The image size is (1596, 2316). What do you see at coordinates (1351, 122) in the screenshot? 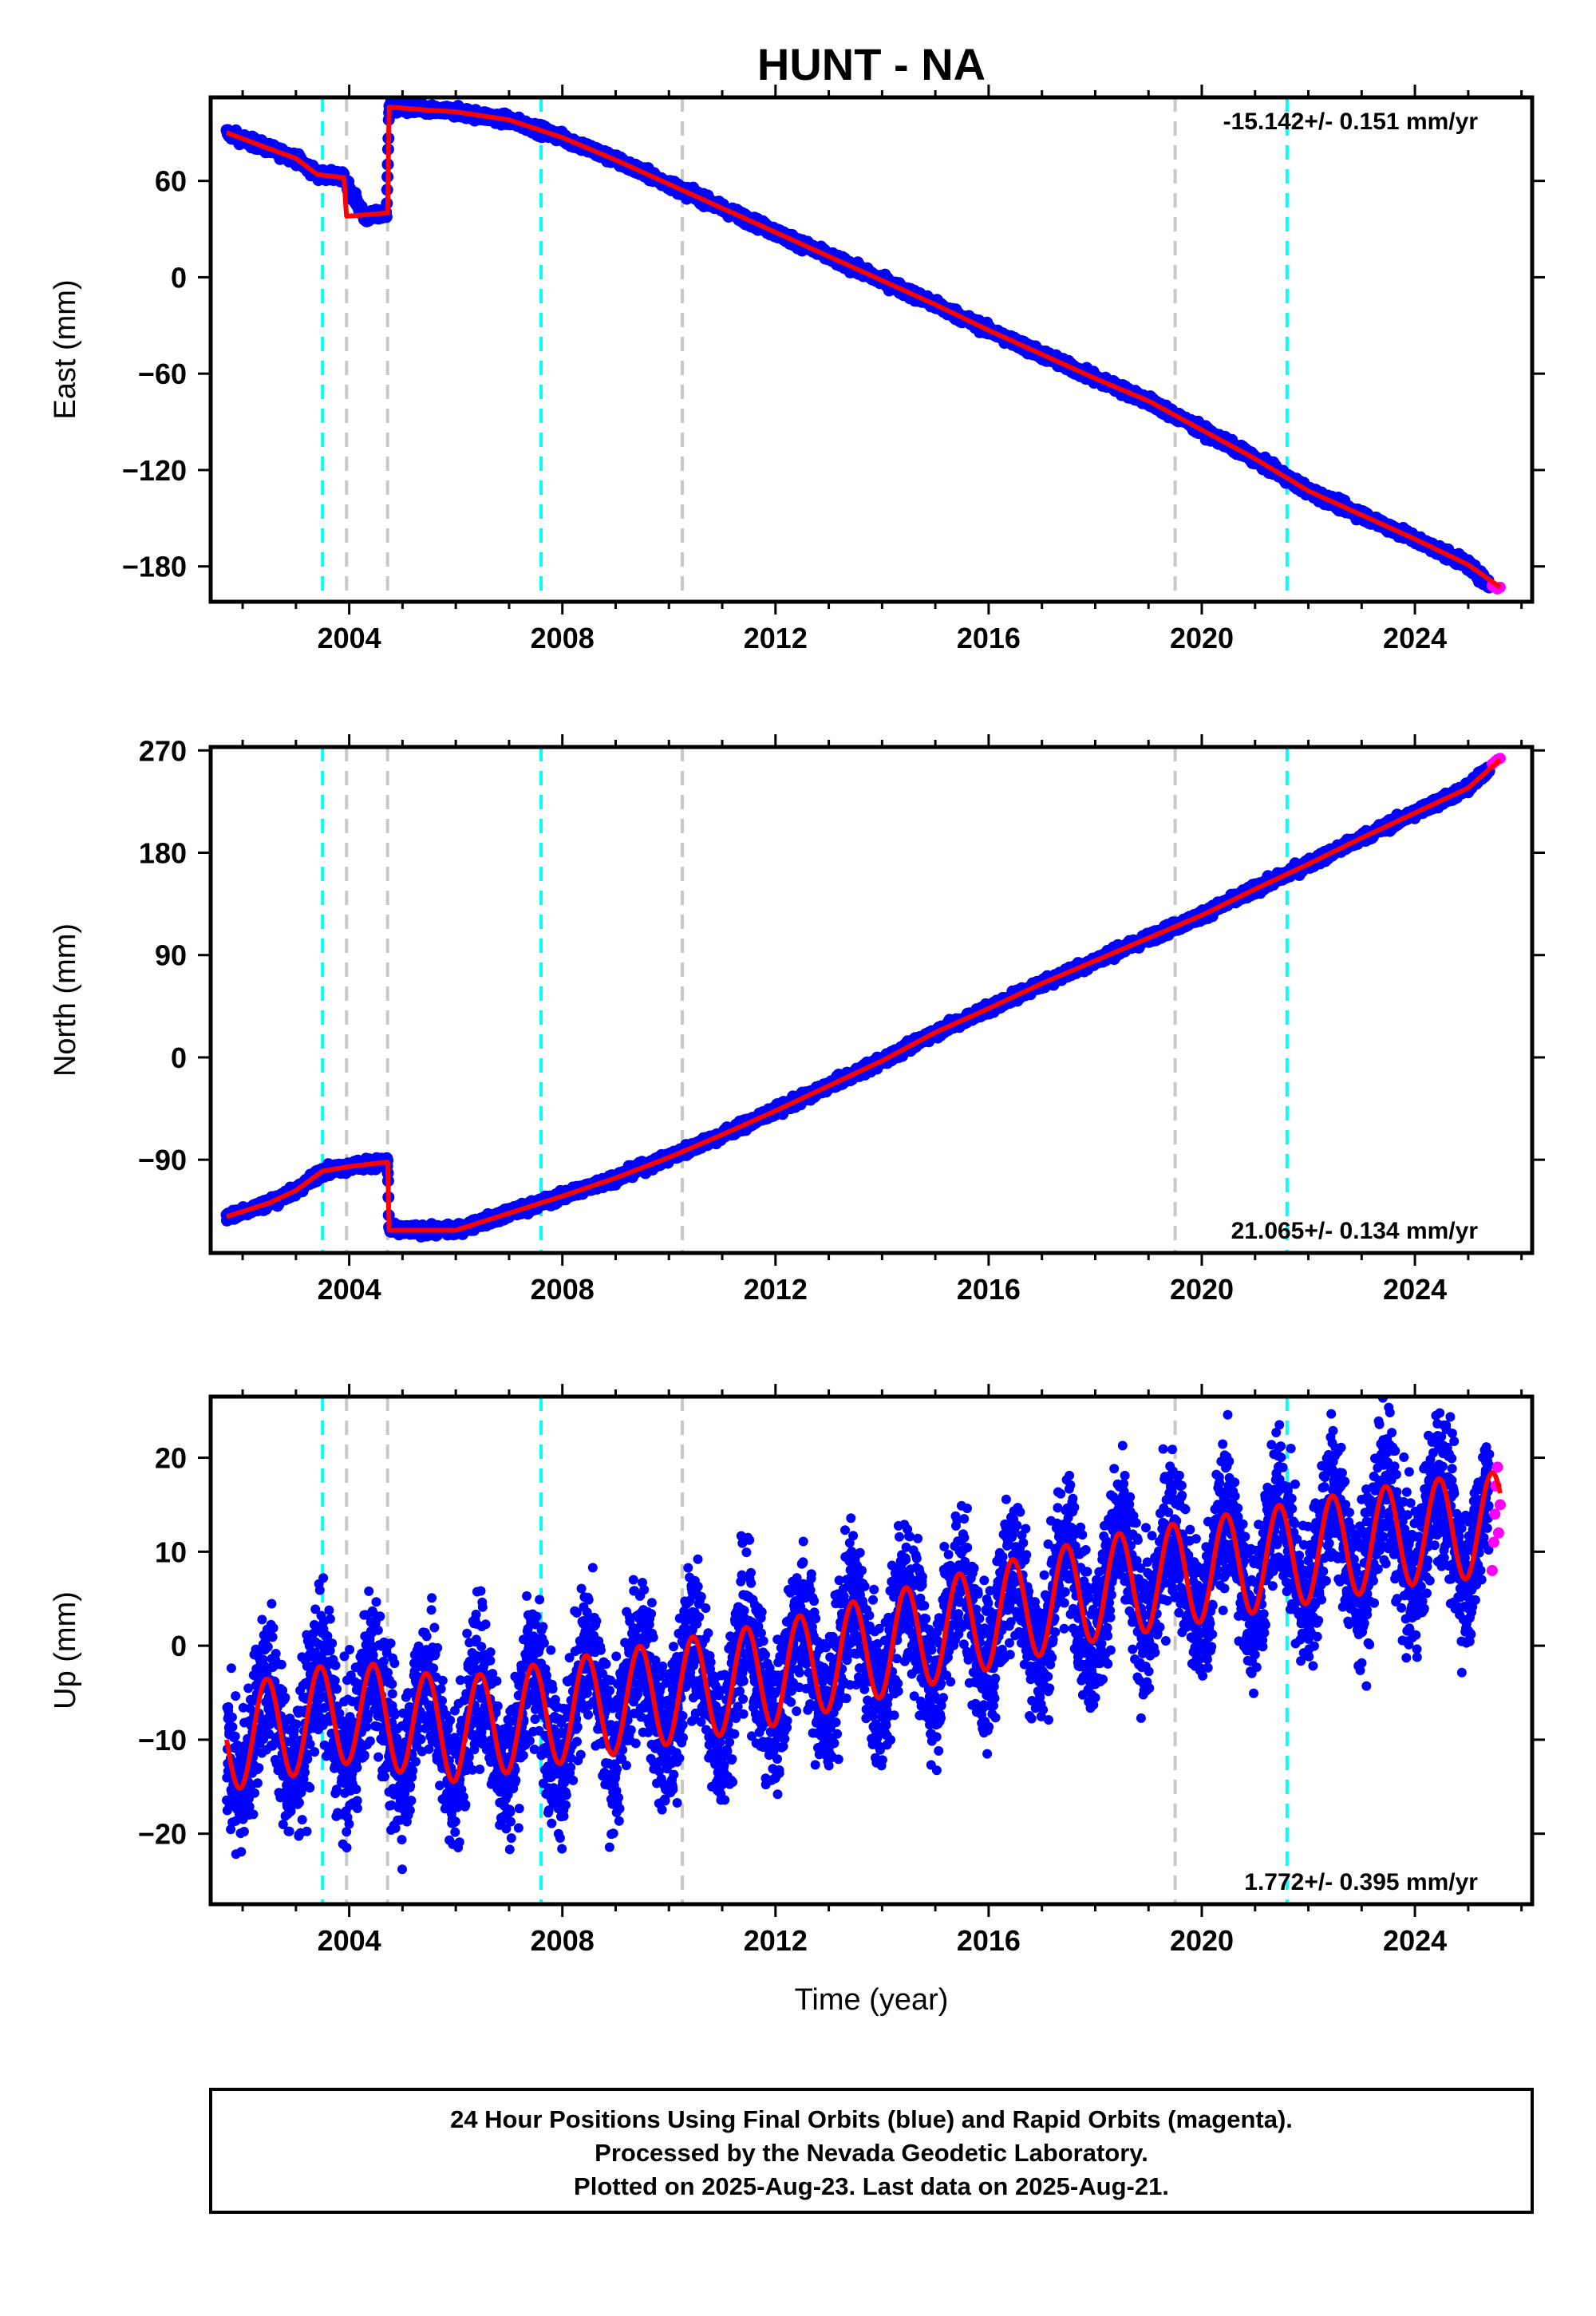
I see `rate-label: -15.142+/- 0.151 mm/yr` at bounding box center [1351, 122].